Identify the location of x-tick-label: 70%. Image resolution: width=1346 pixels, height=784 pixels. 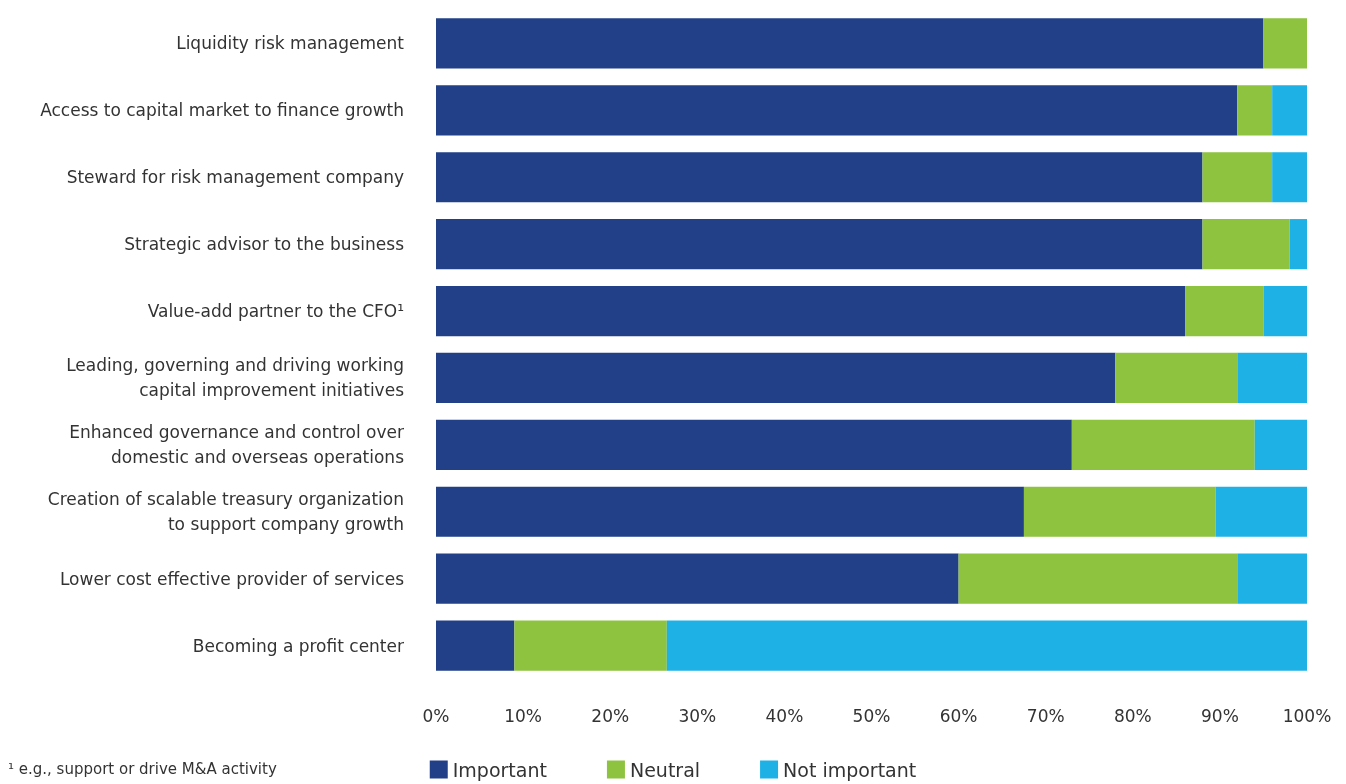
(1045, 715).